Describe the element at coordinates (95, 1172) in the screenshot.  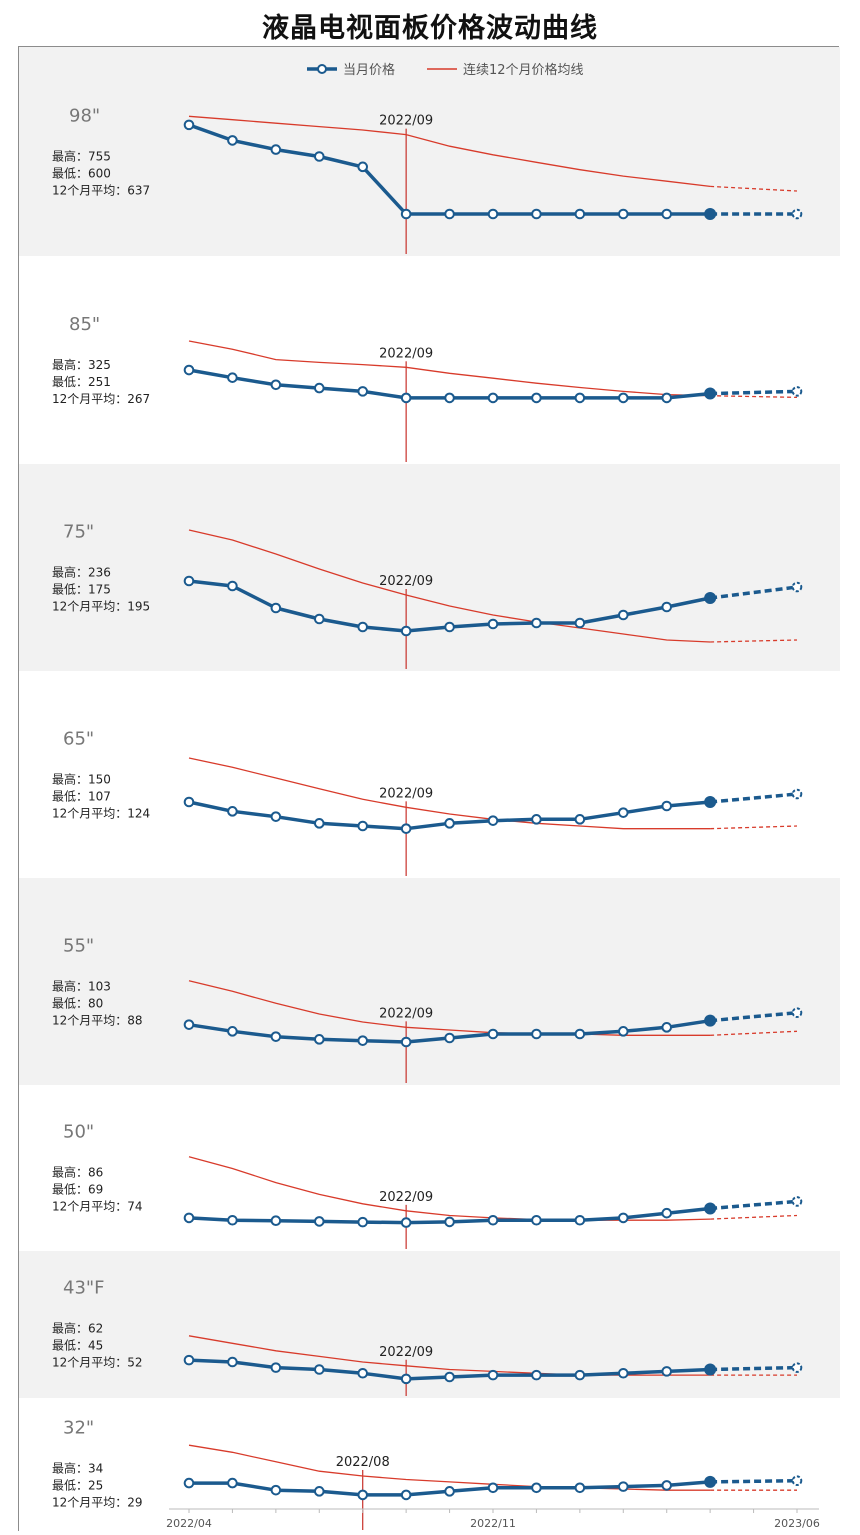
I see `stat-high-value: 86` at that location.